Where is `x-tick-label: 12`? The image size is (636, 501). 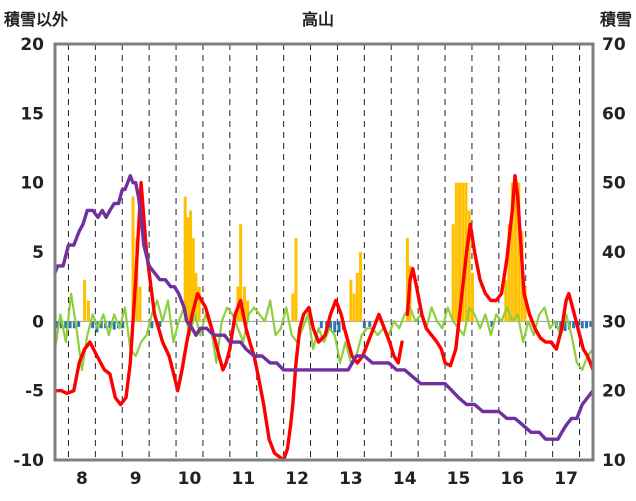 x-tick-label: 12 is located at coordinates (297, 479).